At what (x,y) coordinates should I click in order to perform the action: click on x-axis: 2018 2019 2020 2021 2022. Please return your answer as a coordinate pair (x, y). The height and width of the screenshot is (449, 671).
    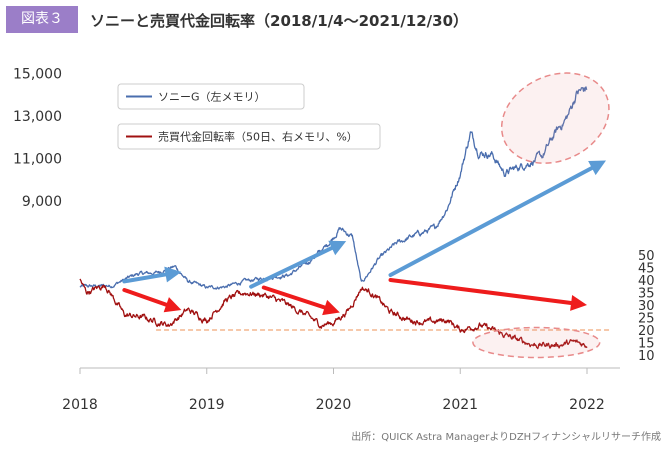
    Looking at the image, I should click on (341, 390).